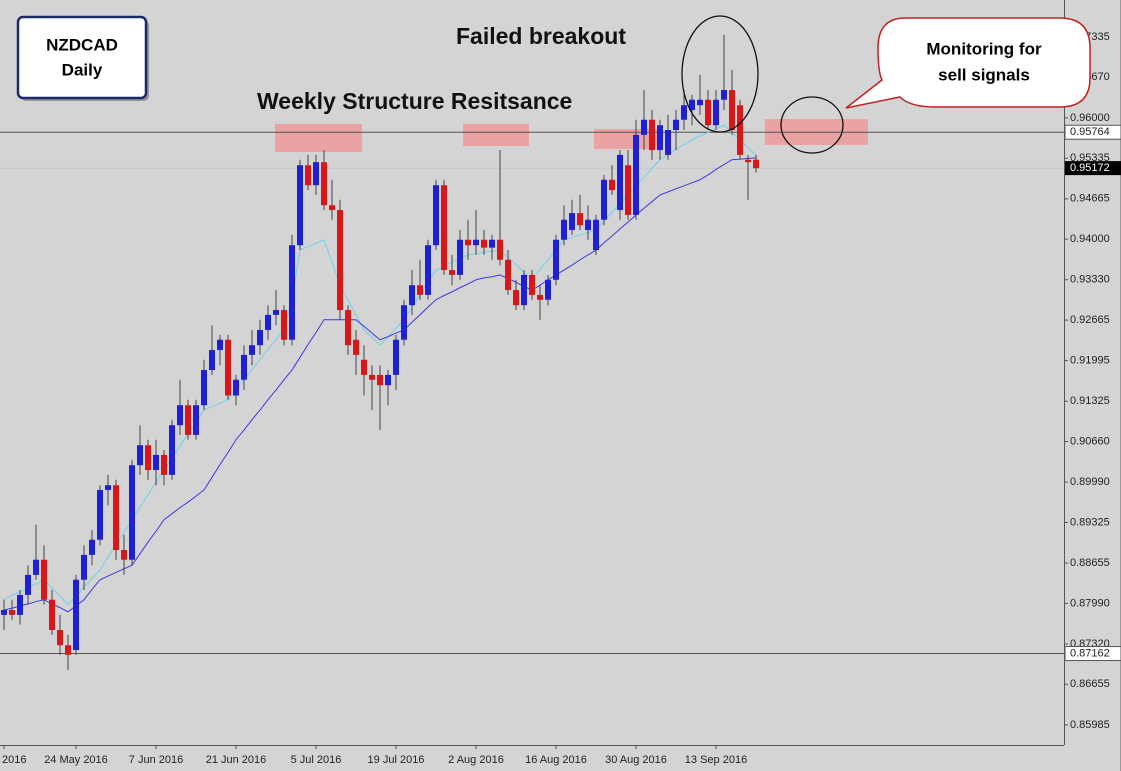 The height and width of the screenshot is (771, 1121). Describe the element at coordinates (1090, 239) in the screenshot. I see `y-tick-label: 0.94000` at that location.